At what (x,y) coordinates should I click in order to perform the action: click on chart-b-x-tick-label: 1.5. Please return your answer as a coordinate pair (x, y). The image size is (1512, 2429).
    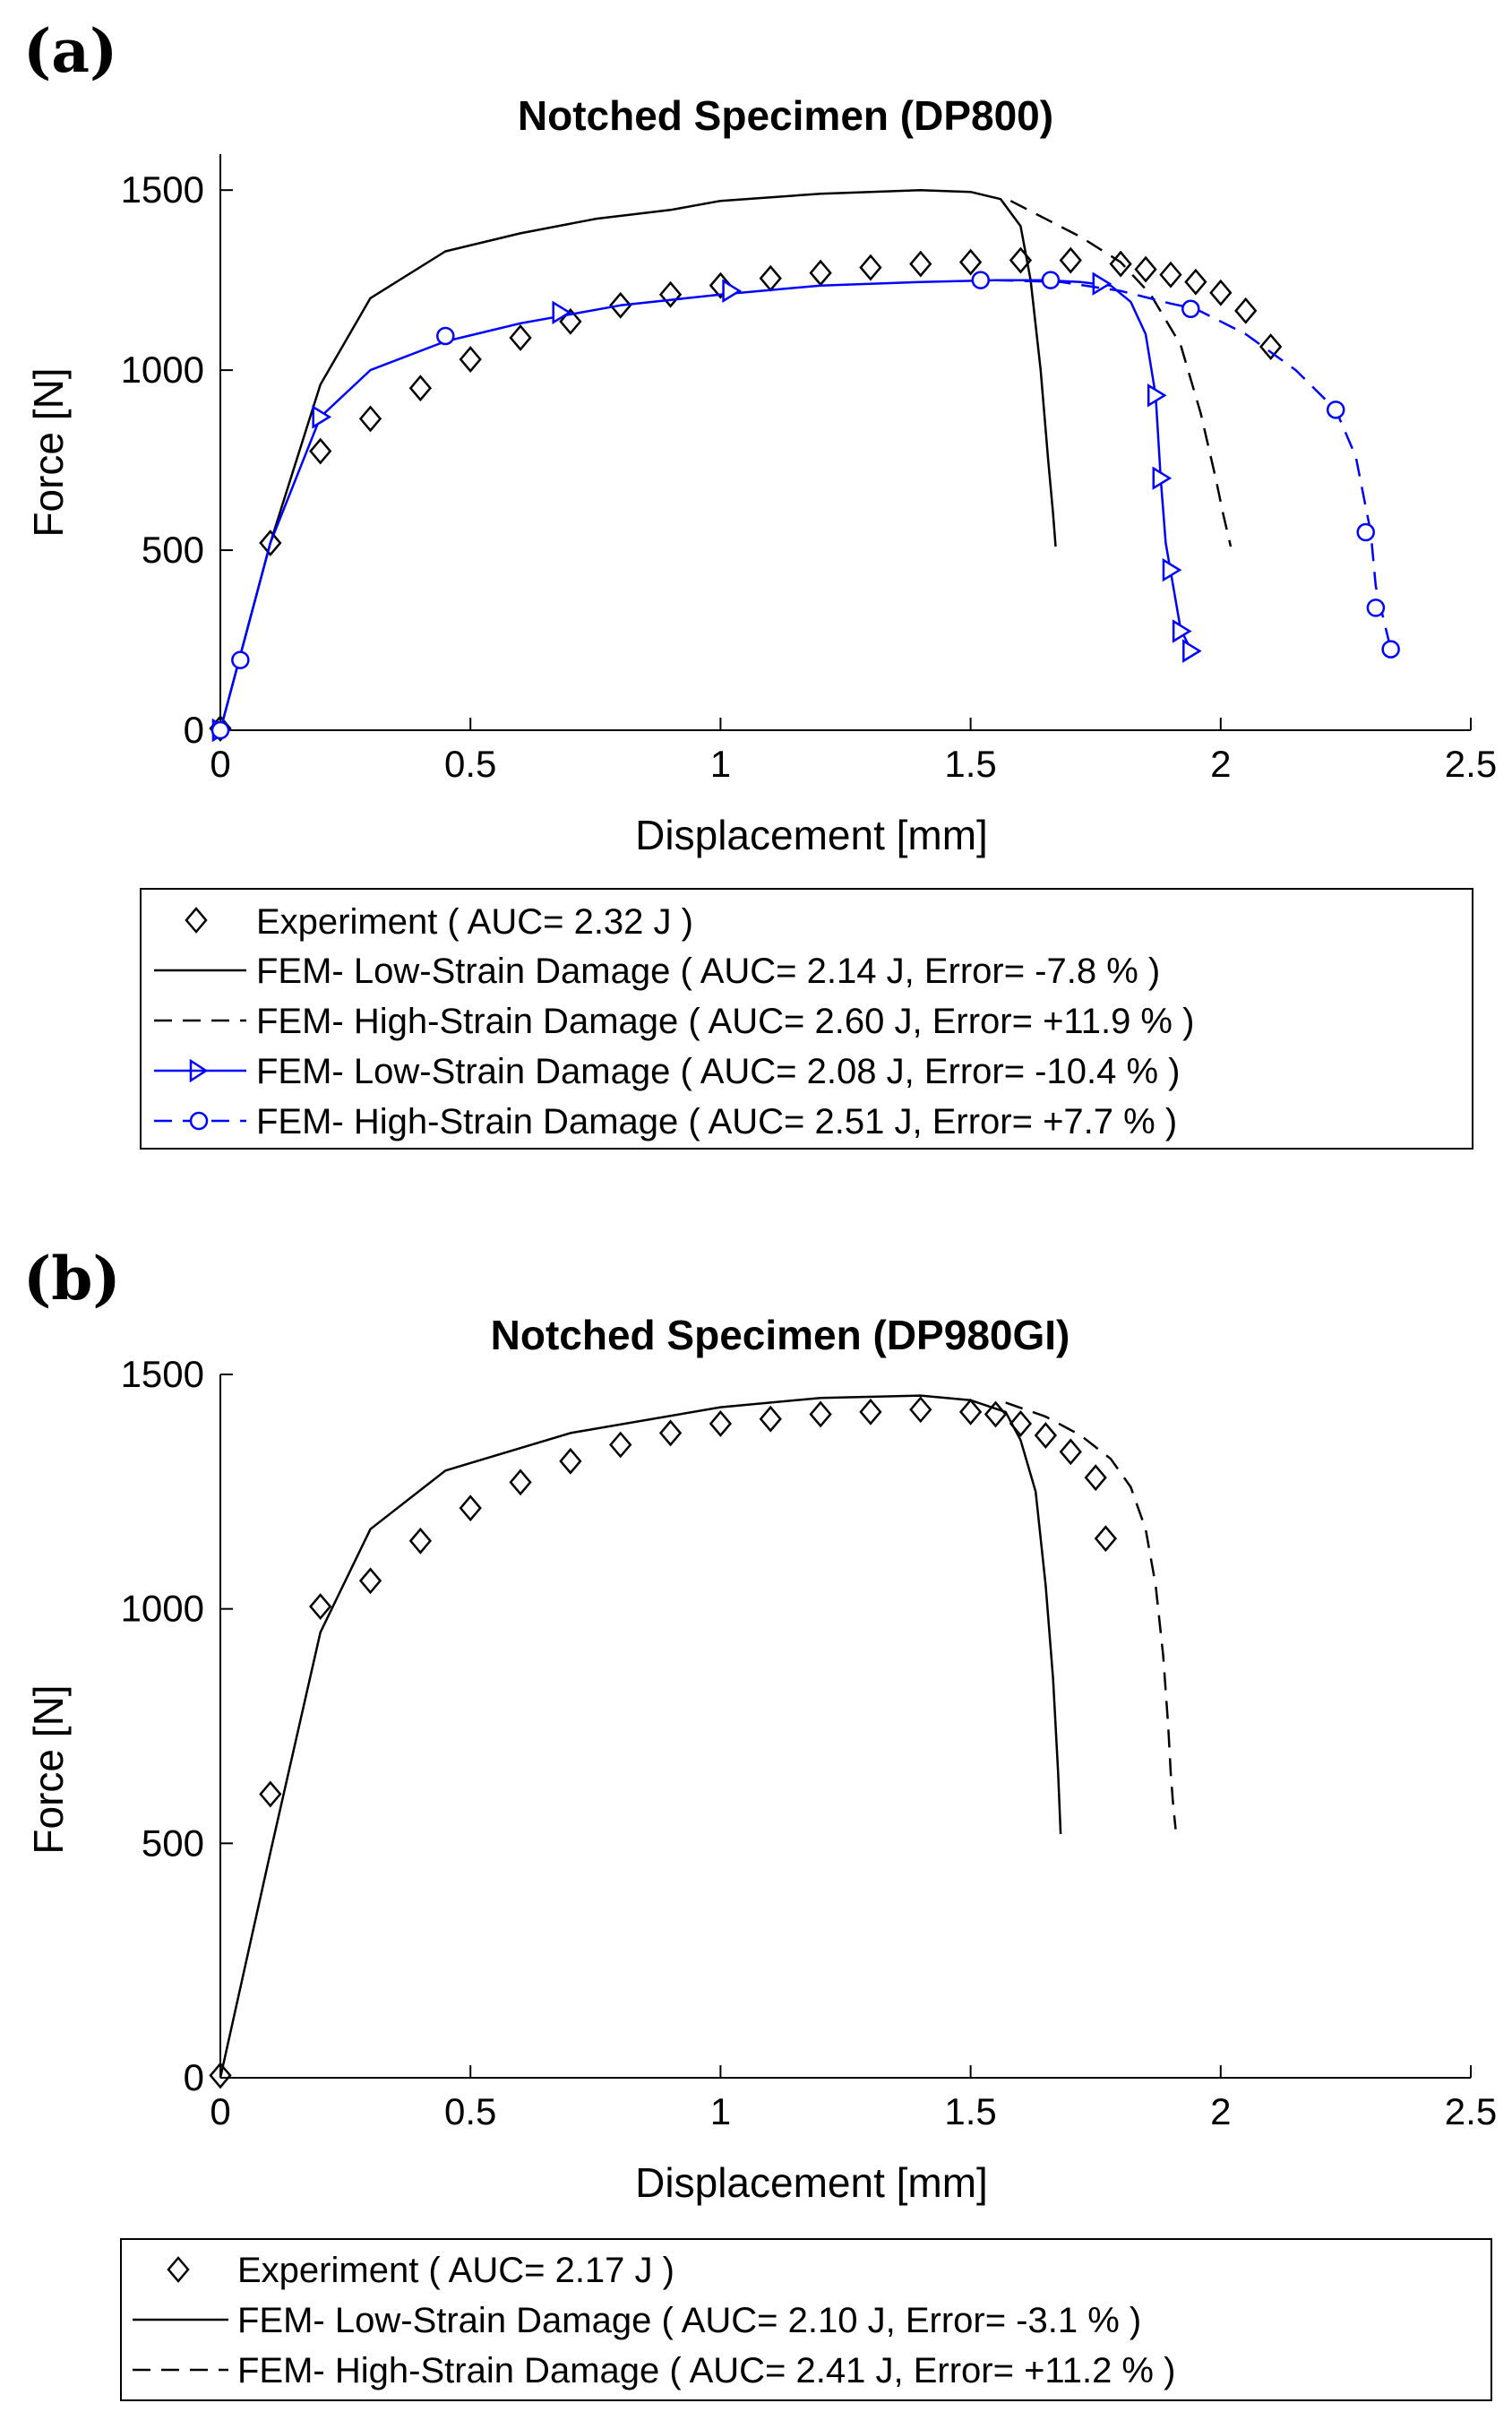
    Looking at the image, I should click on (970, 2111).